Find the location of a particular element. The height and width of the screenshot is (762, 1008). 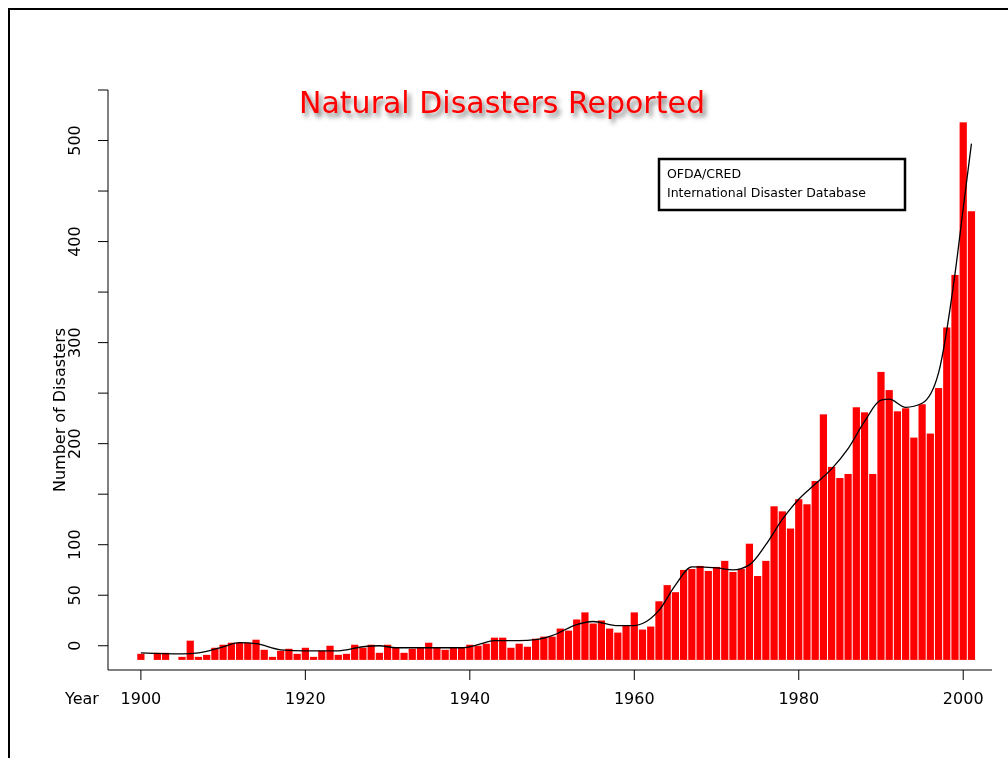

x-axis-title: Year is located at coordinates (82, 698).